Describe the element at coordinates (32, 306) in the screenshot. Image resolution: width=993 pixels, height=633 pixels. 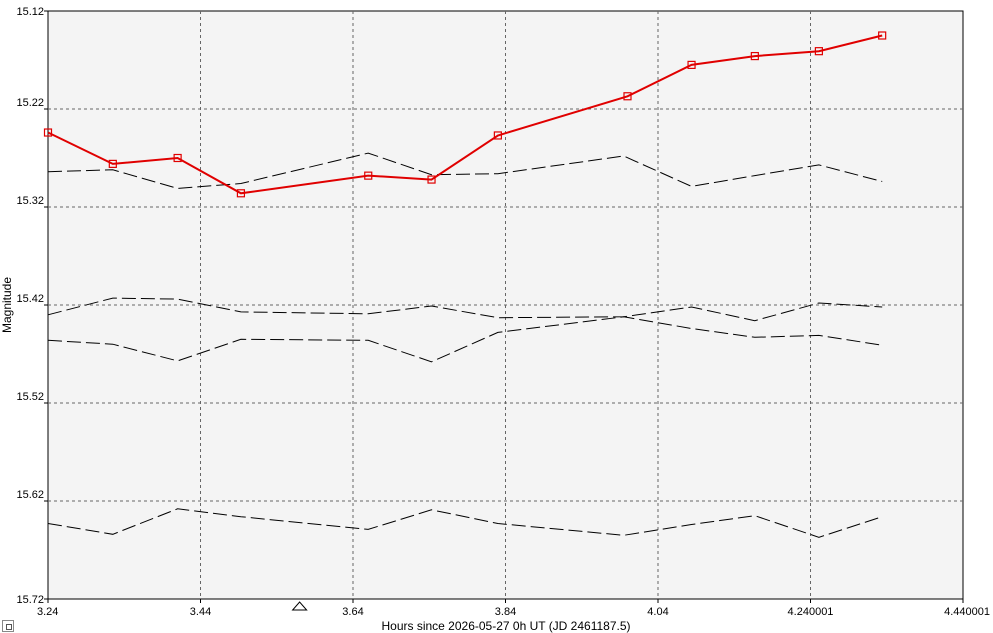
I see `y-axis: 15.12 15.22 15.32 15.42 15.52 15.62 15.72` at that location.